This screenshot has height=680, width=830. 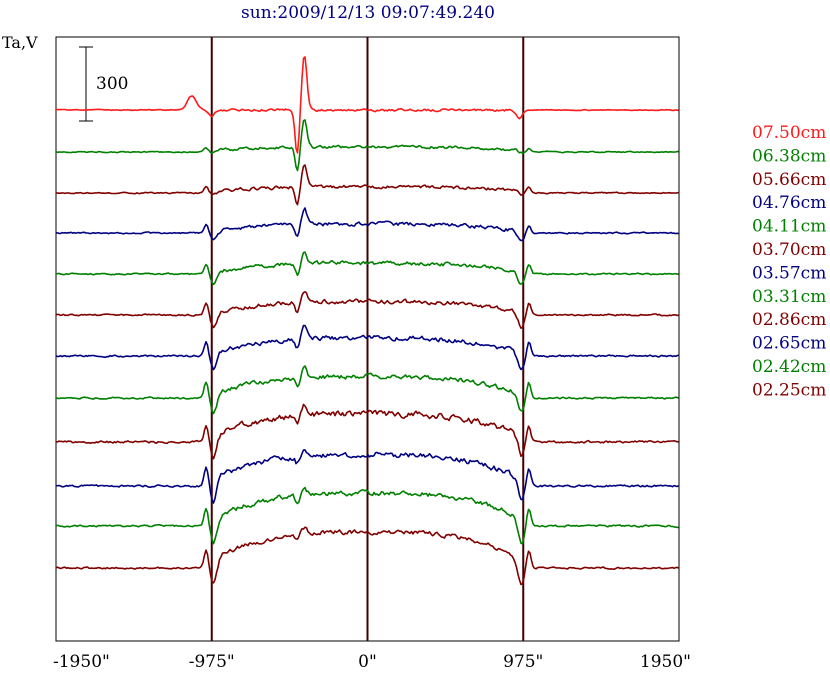 I want to click on series-line-03.31cm, so click(x=367, y=390).